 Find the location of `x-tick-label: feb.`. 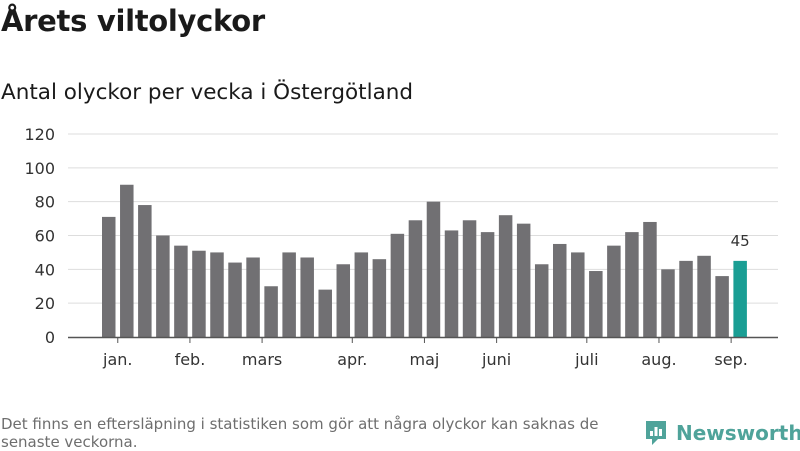

x-tick-label: feb. is located at coordinates (190, 359).